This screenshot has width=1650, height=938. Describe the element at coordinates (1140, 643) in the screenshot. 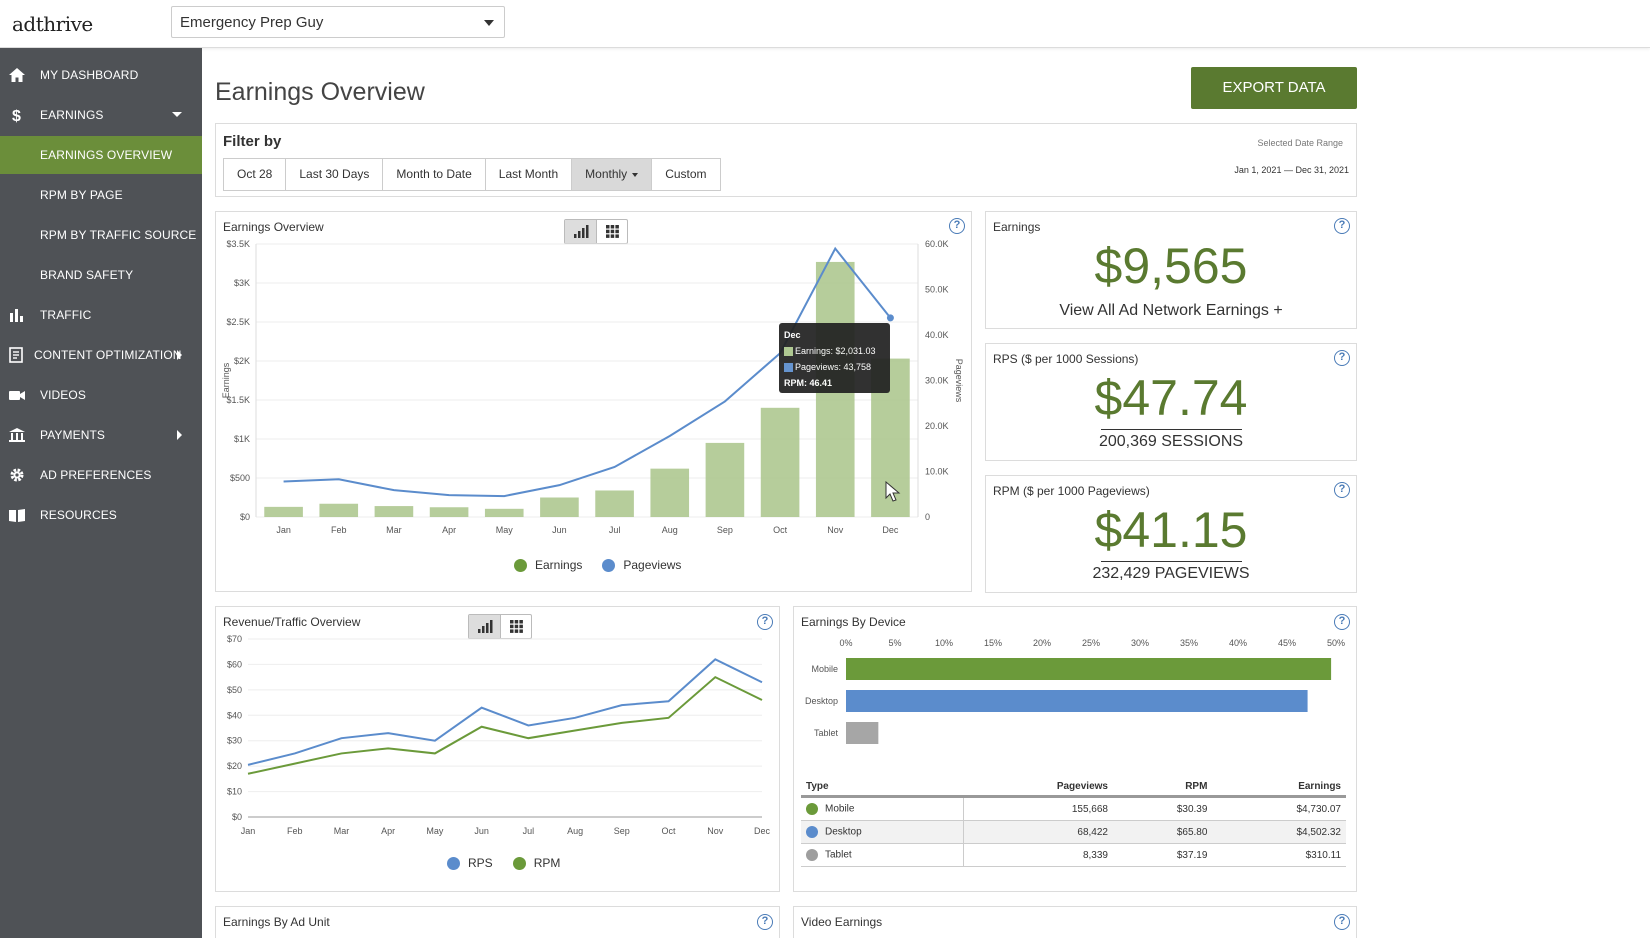

I see `x-tick-label: 30%` at that location.